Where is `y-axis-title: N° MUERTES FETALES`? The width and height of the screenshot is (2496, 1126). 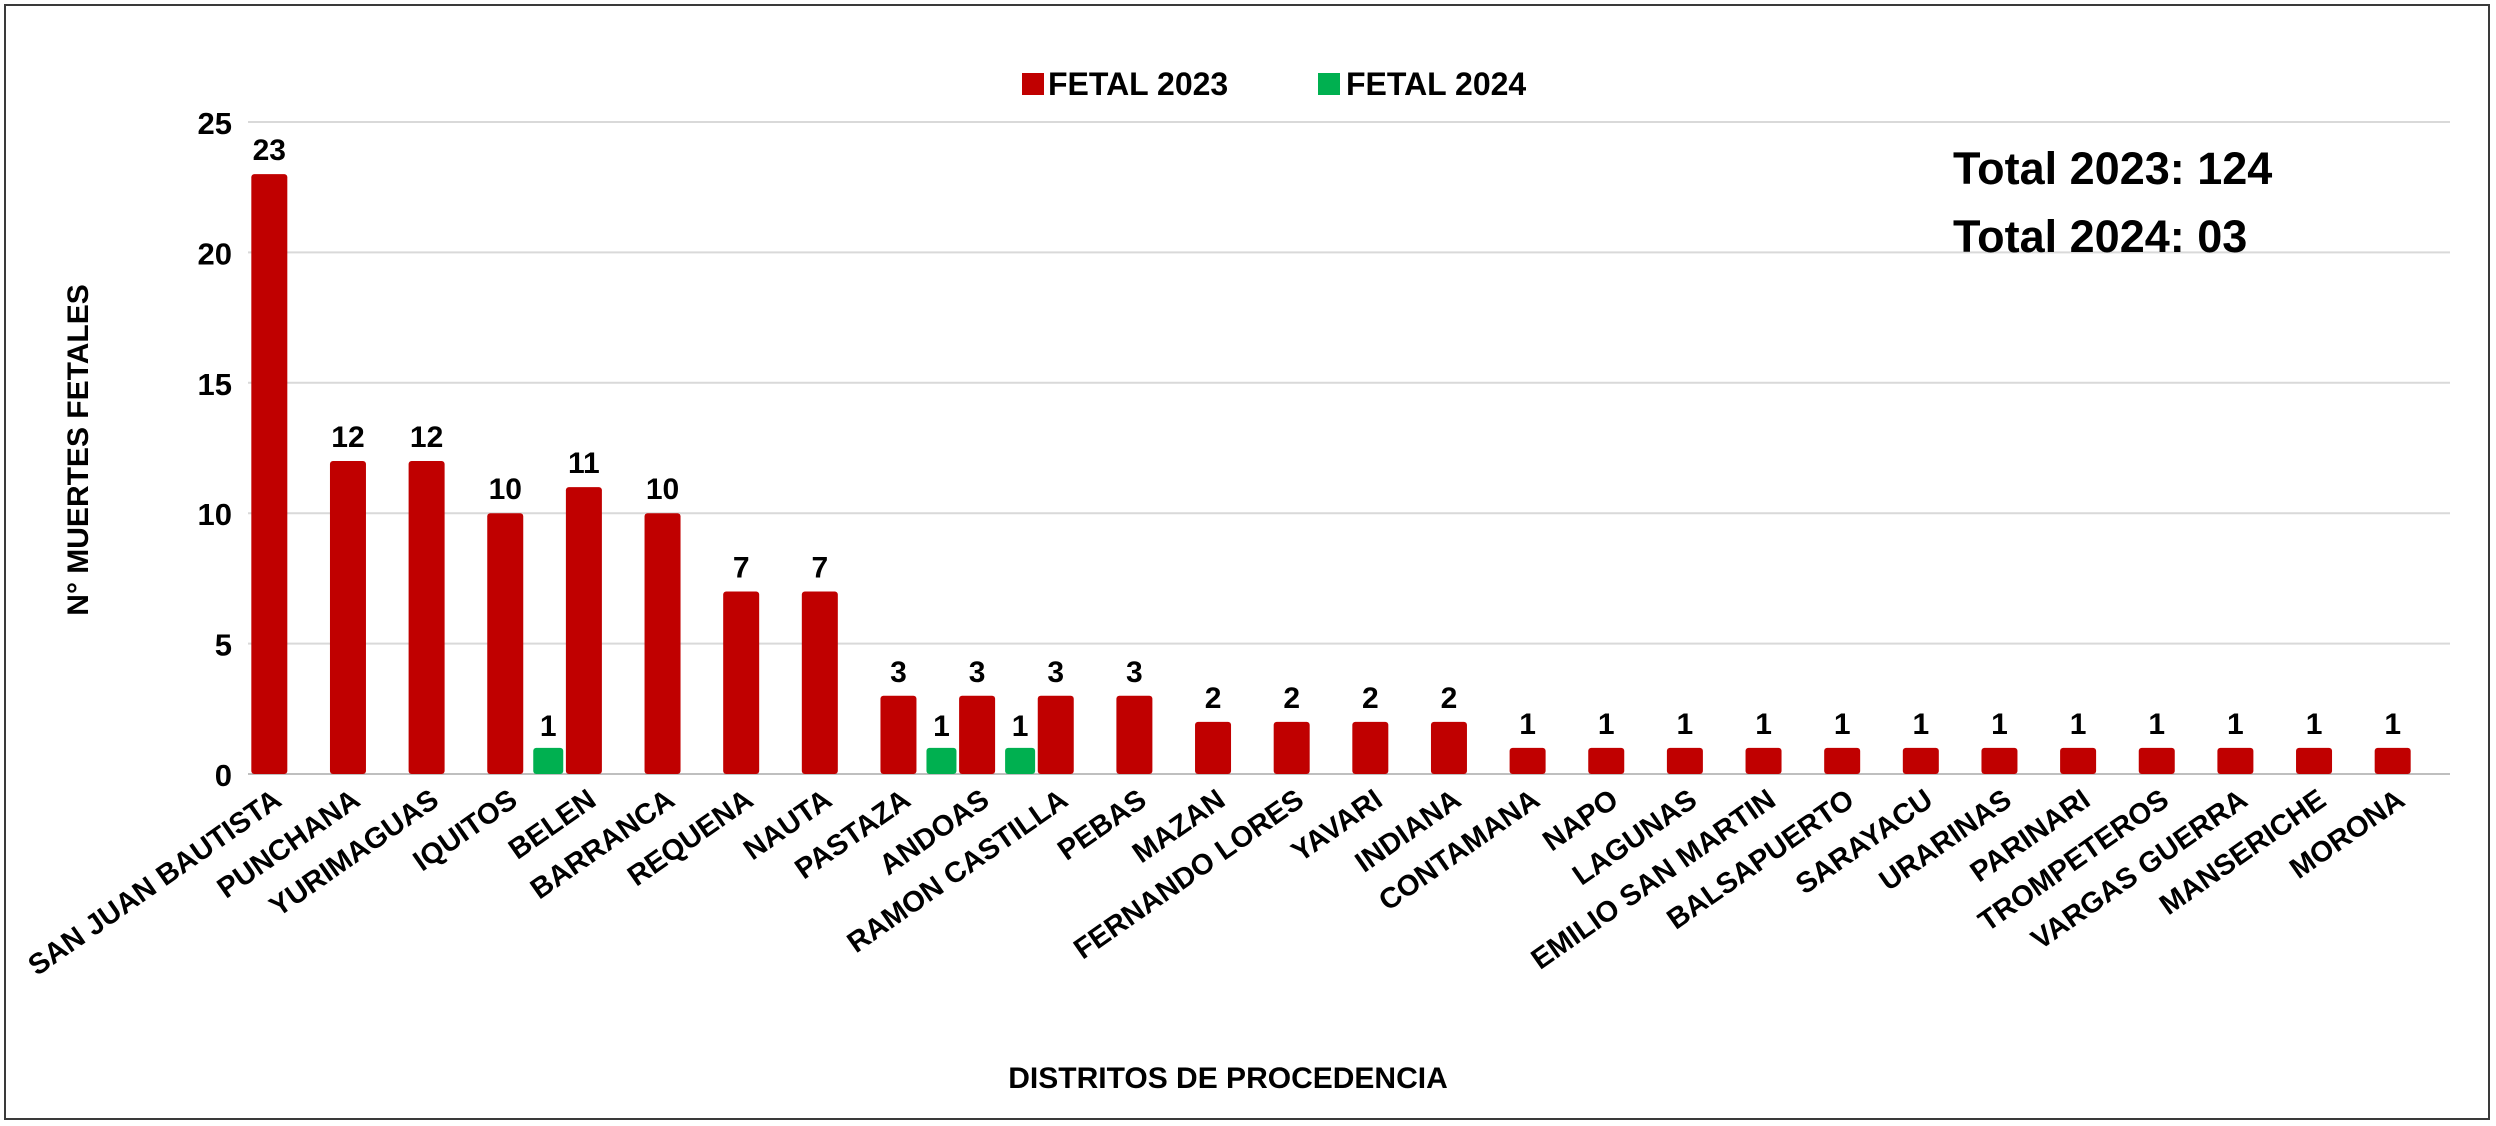 y-axis-title: N° MUERTES FETALES is located at coordinates (78, 449).